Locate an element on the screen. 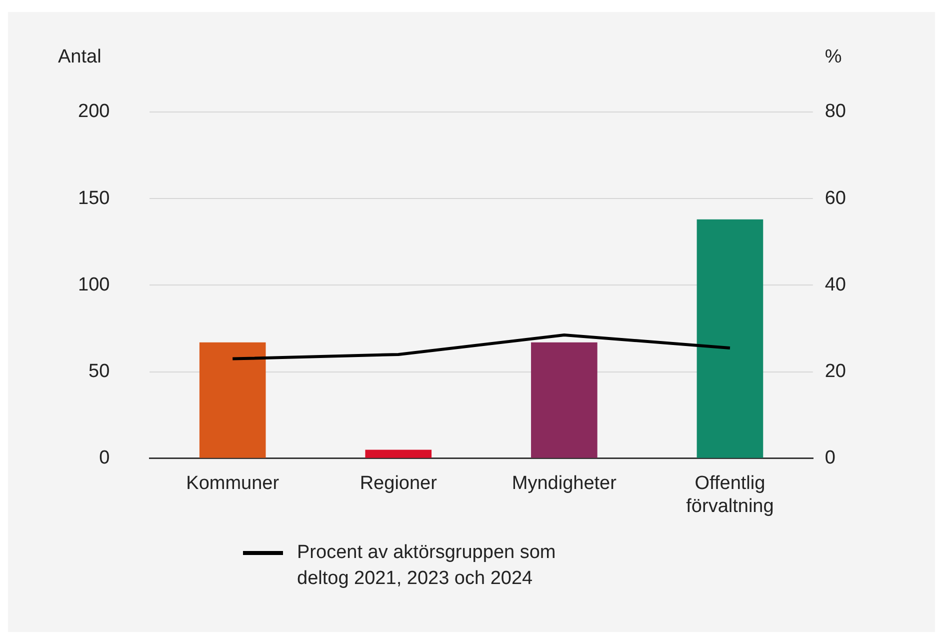 Image resolution: width=943 pixels, height=644 pixels. y-tick-label: 50 is located at coordinates (99, 371).